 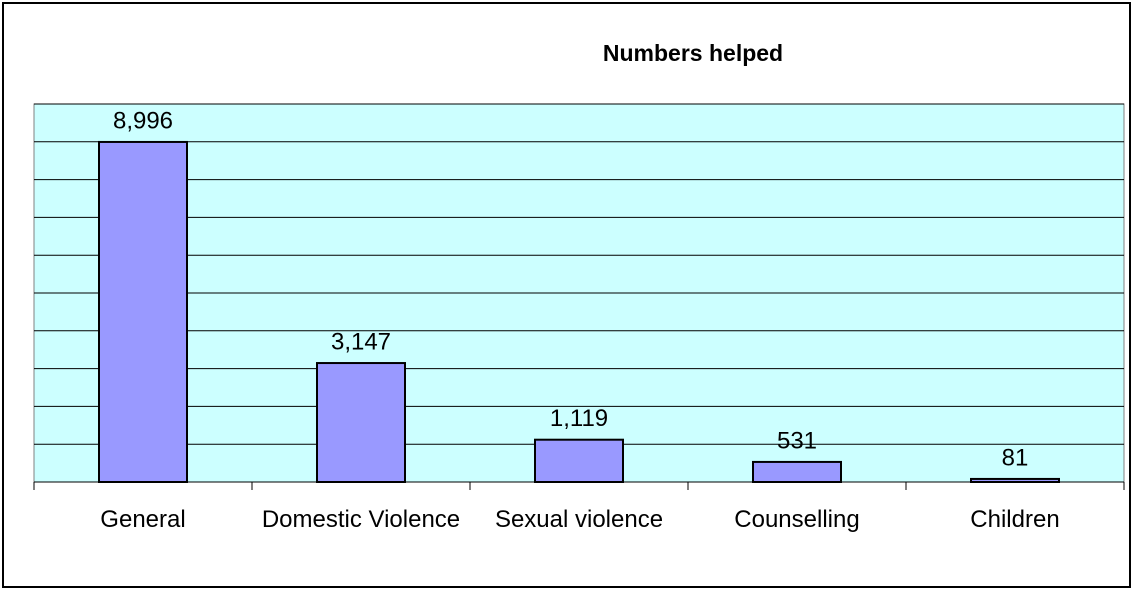 What do you see at coordinates (579, 418) in the screenshot?
I see `data-label: 1,119` at bounding box center [579, 418].